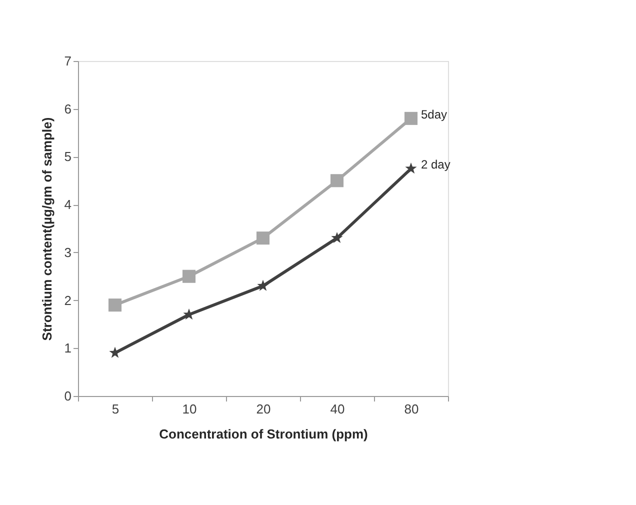  What do you see at coordinates (263, 409) in the screenshot?
I see `x-tick-label: 20` at bounding box center [263, 409].